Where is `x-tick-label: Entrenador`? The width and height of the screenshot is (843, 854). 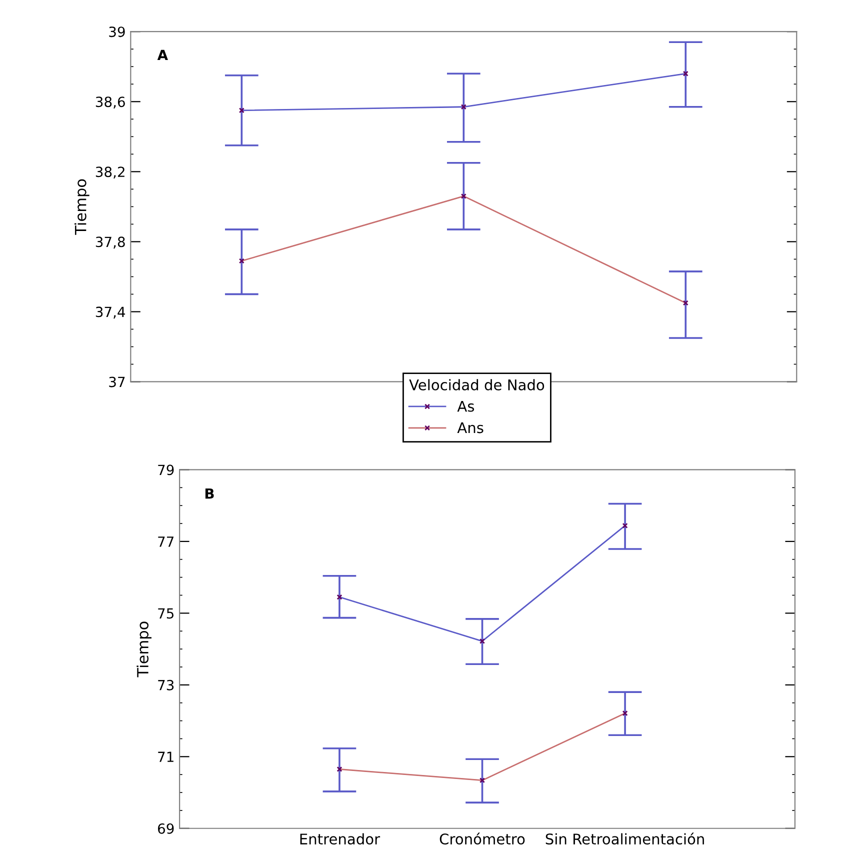 x-tick-label: Entrenador is located at coordinates (340, 839).